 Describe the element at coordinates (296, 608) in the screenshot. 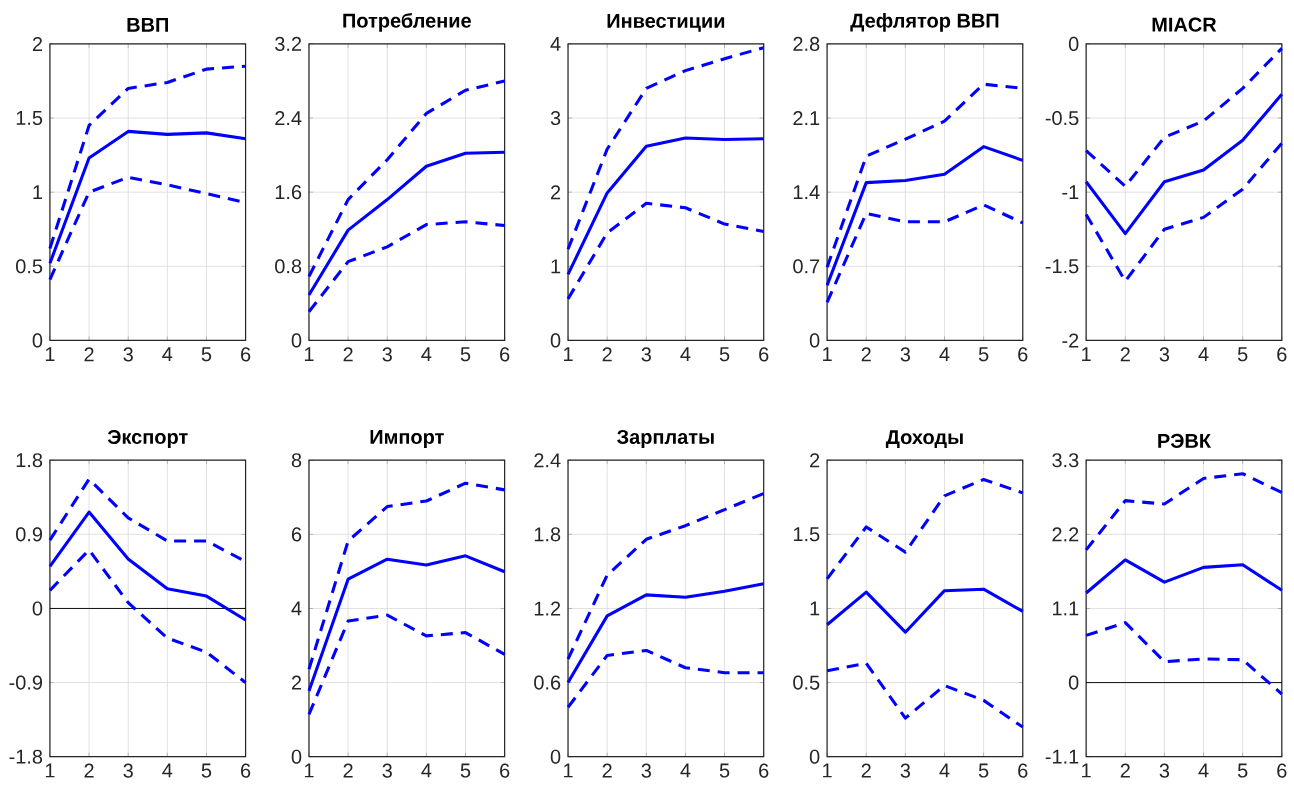

I see `y-tick-label: 4` at that location.